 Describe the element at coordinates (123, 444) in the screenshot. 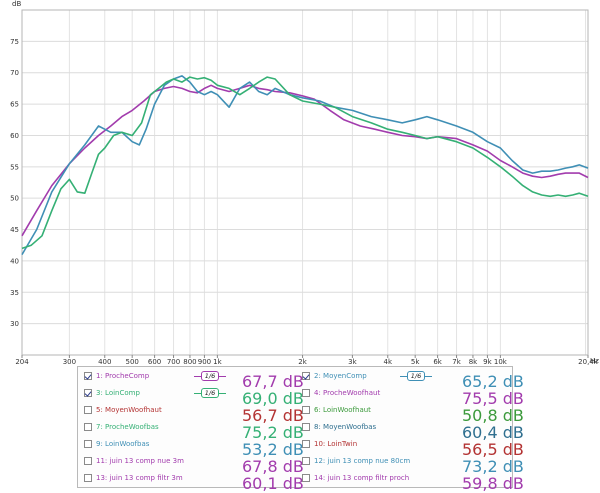

I see `legend-label: 9: LoinWoofbas` at that location.